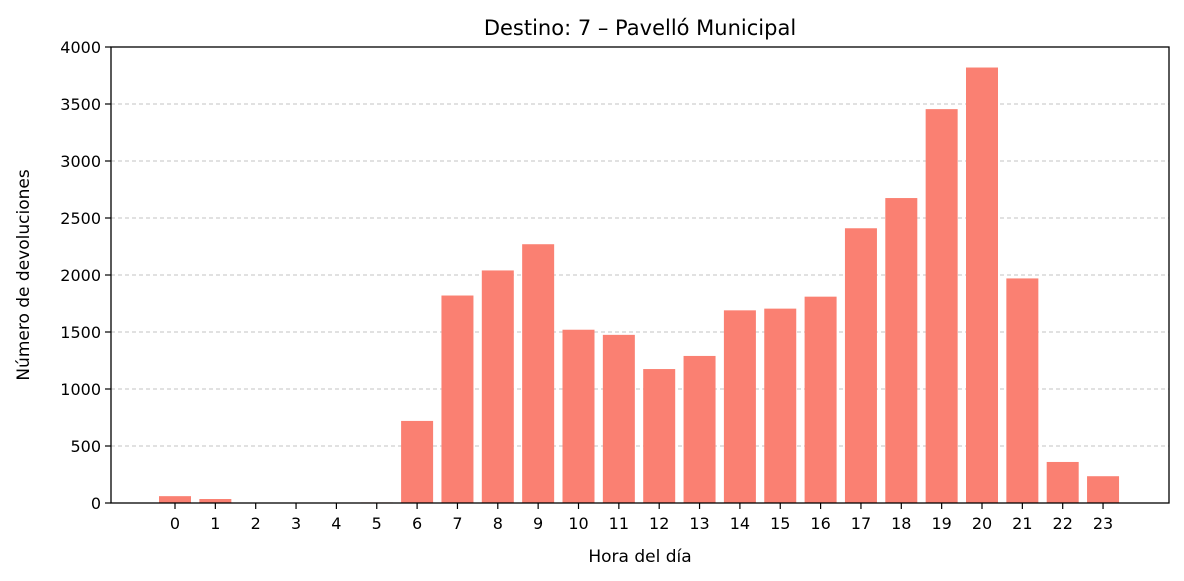  What do you see at coordinates (861, 523) in the screenshot?
I see `x-tick-label: 17` at bounding box center [861, 523].